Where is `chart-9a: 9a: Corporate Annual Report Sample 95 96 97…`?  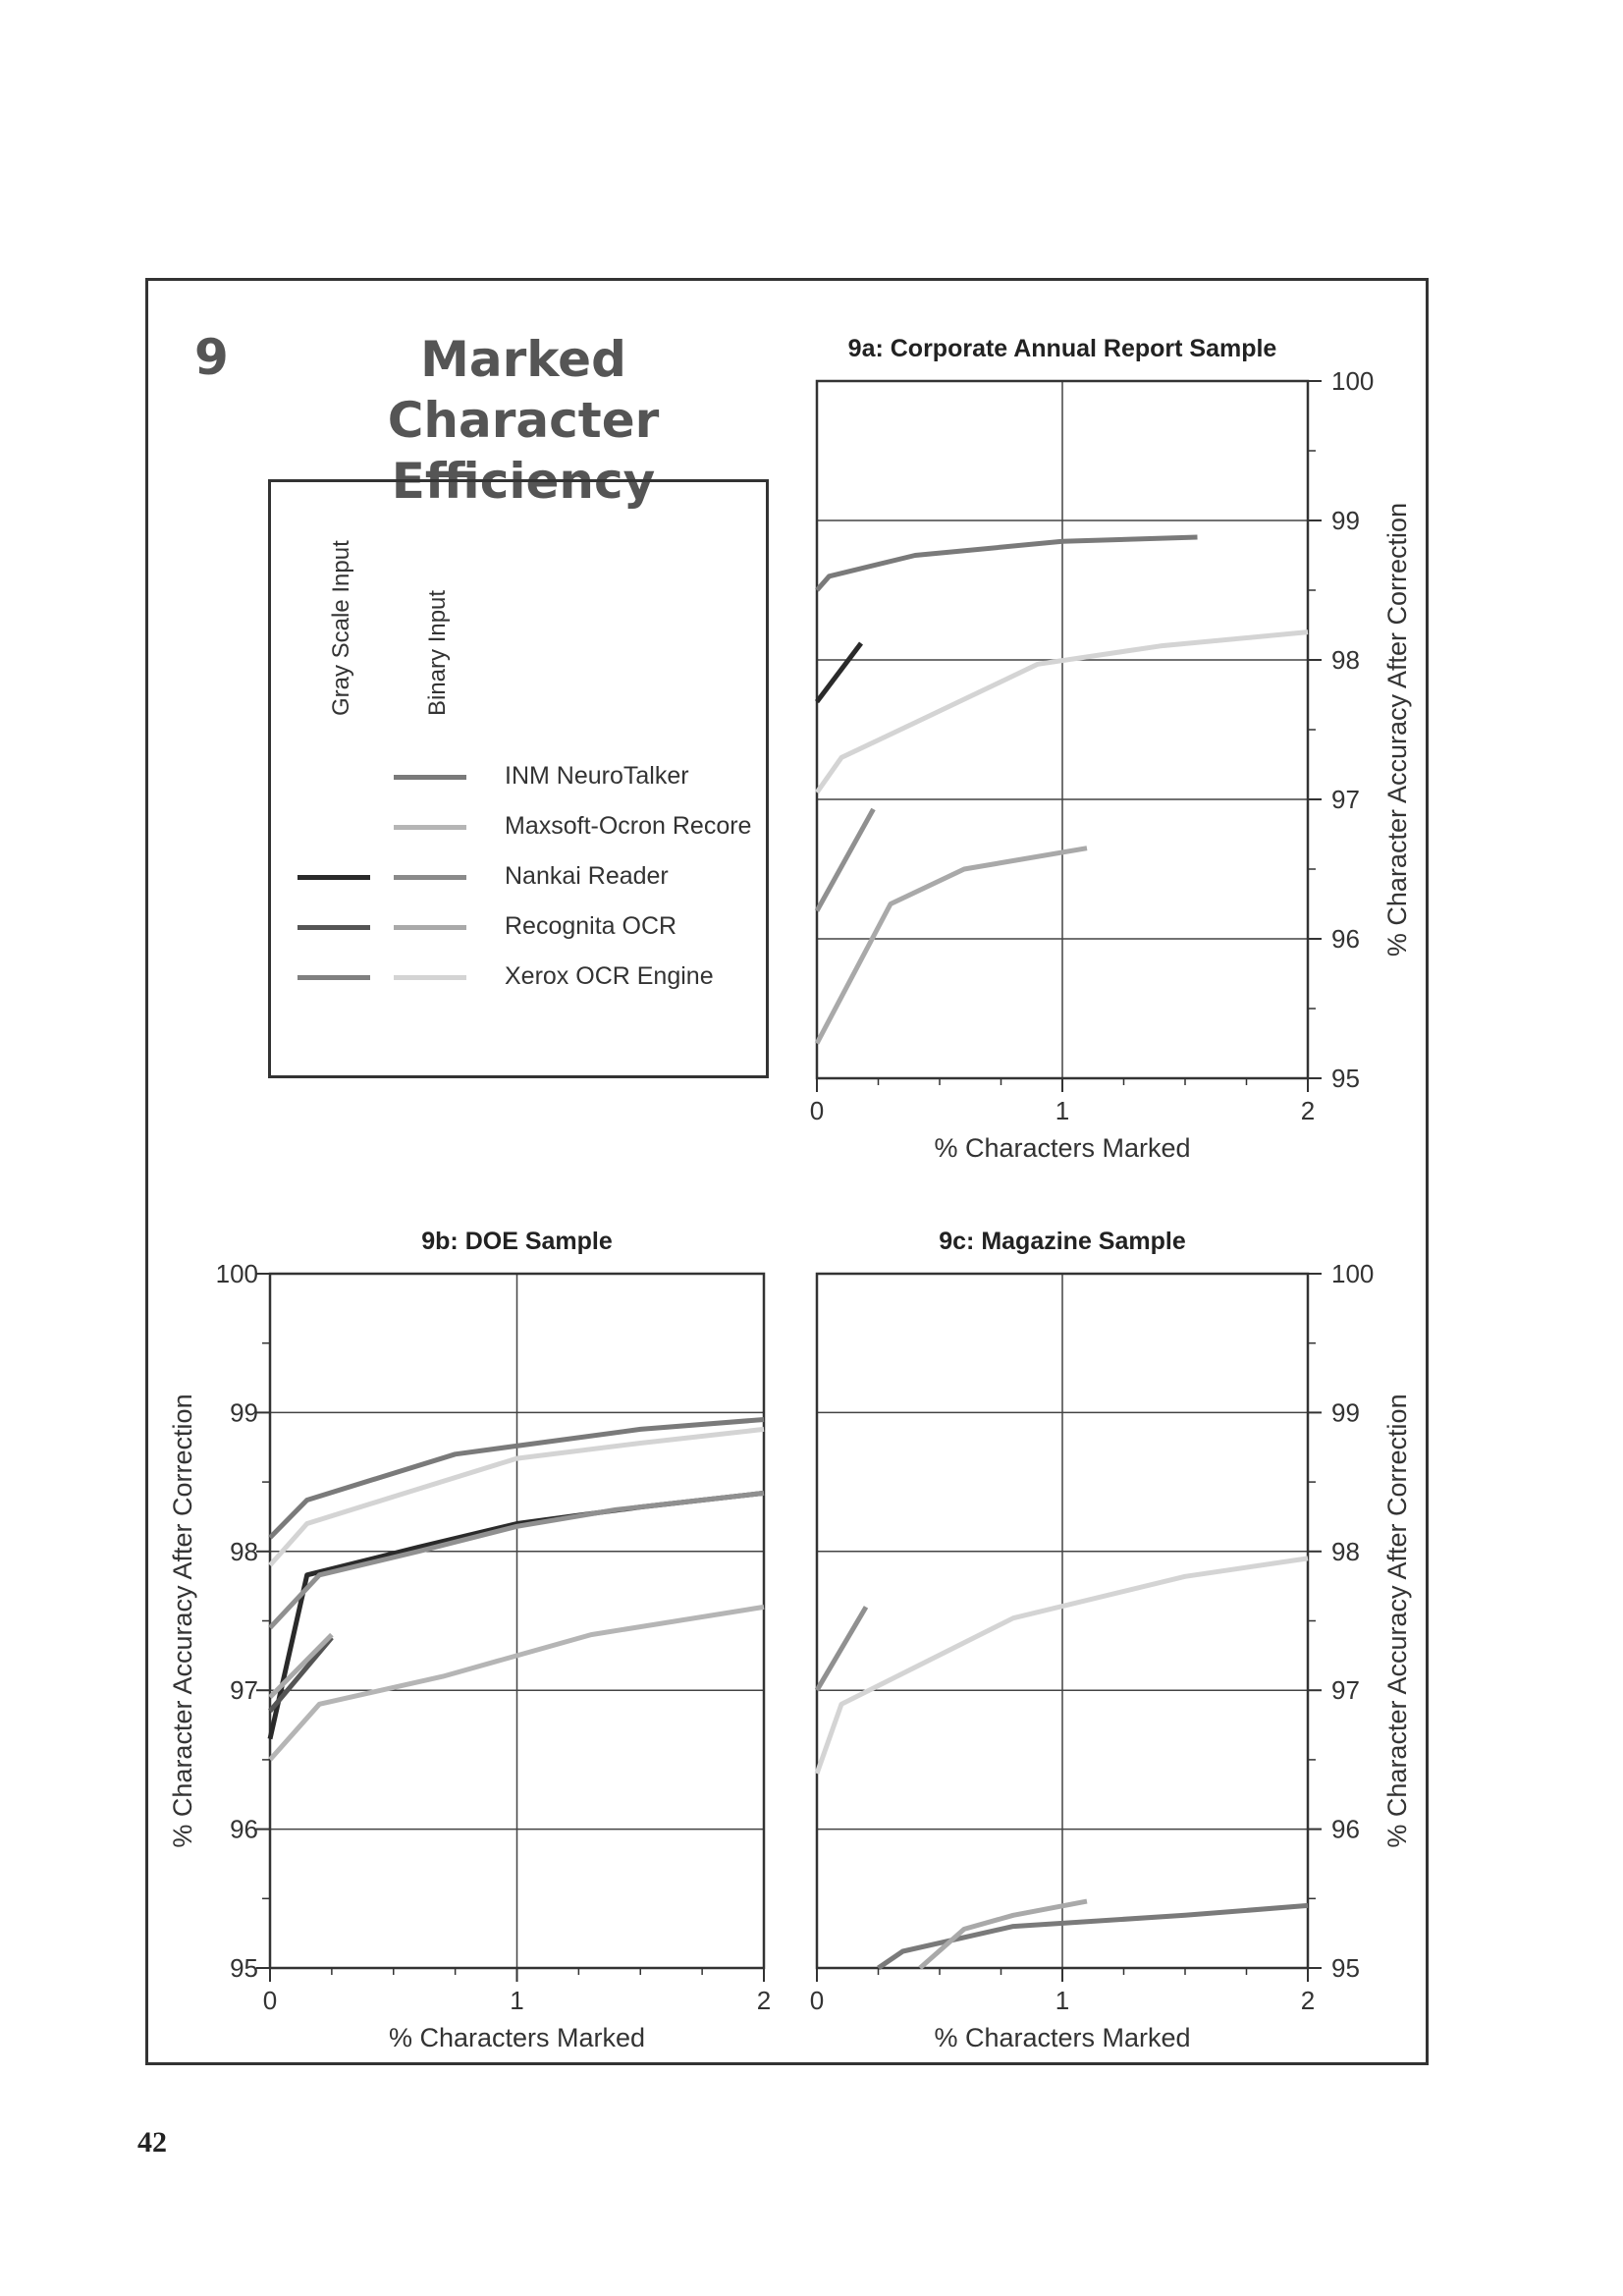 chart-9a: 9a: Corporate Annual Report Sample 95 96 97… is located at coordinates (1111, 749).